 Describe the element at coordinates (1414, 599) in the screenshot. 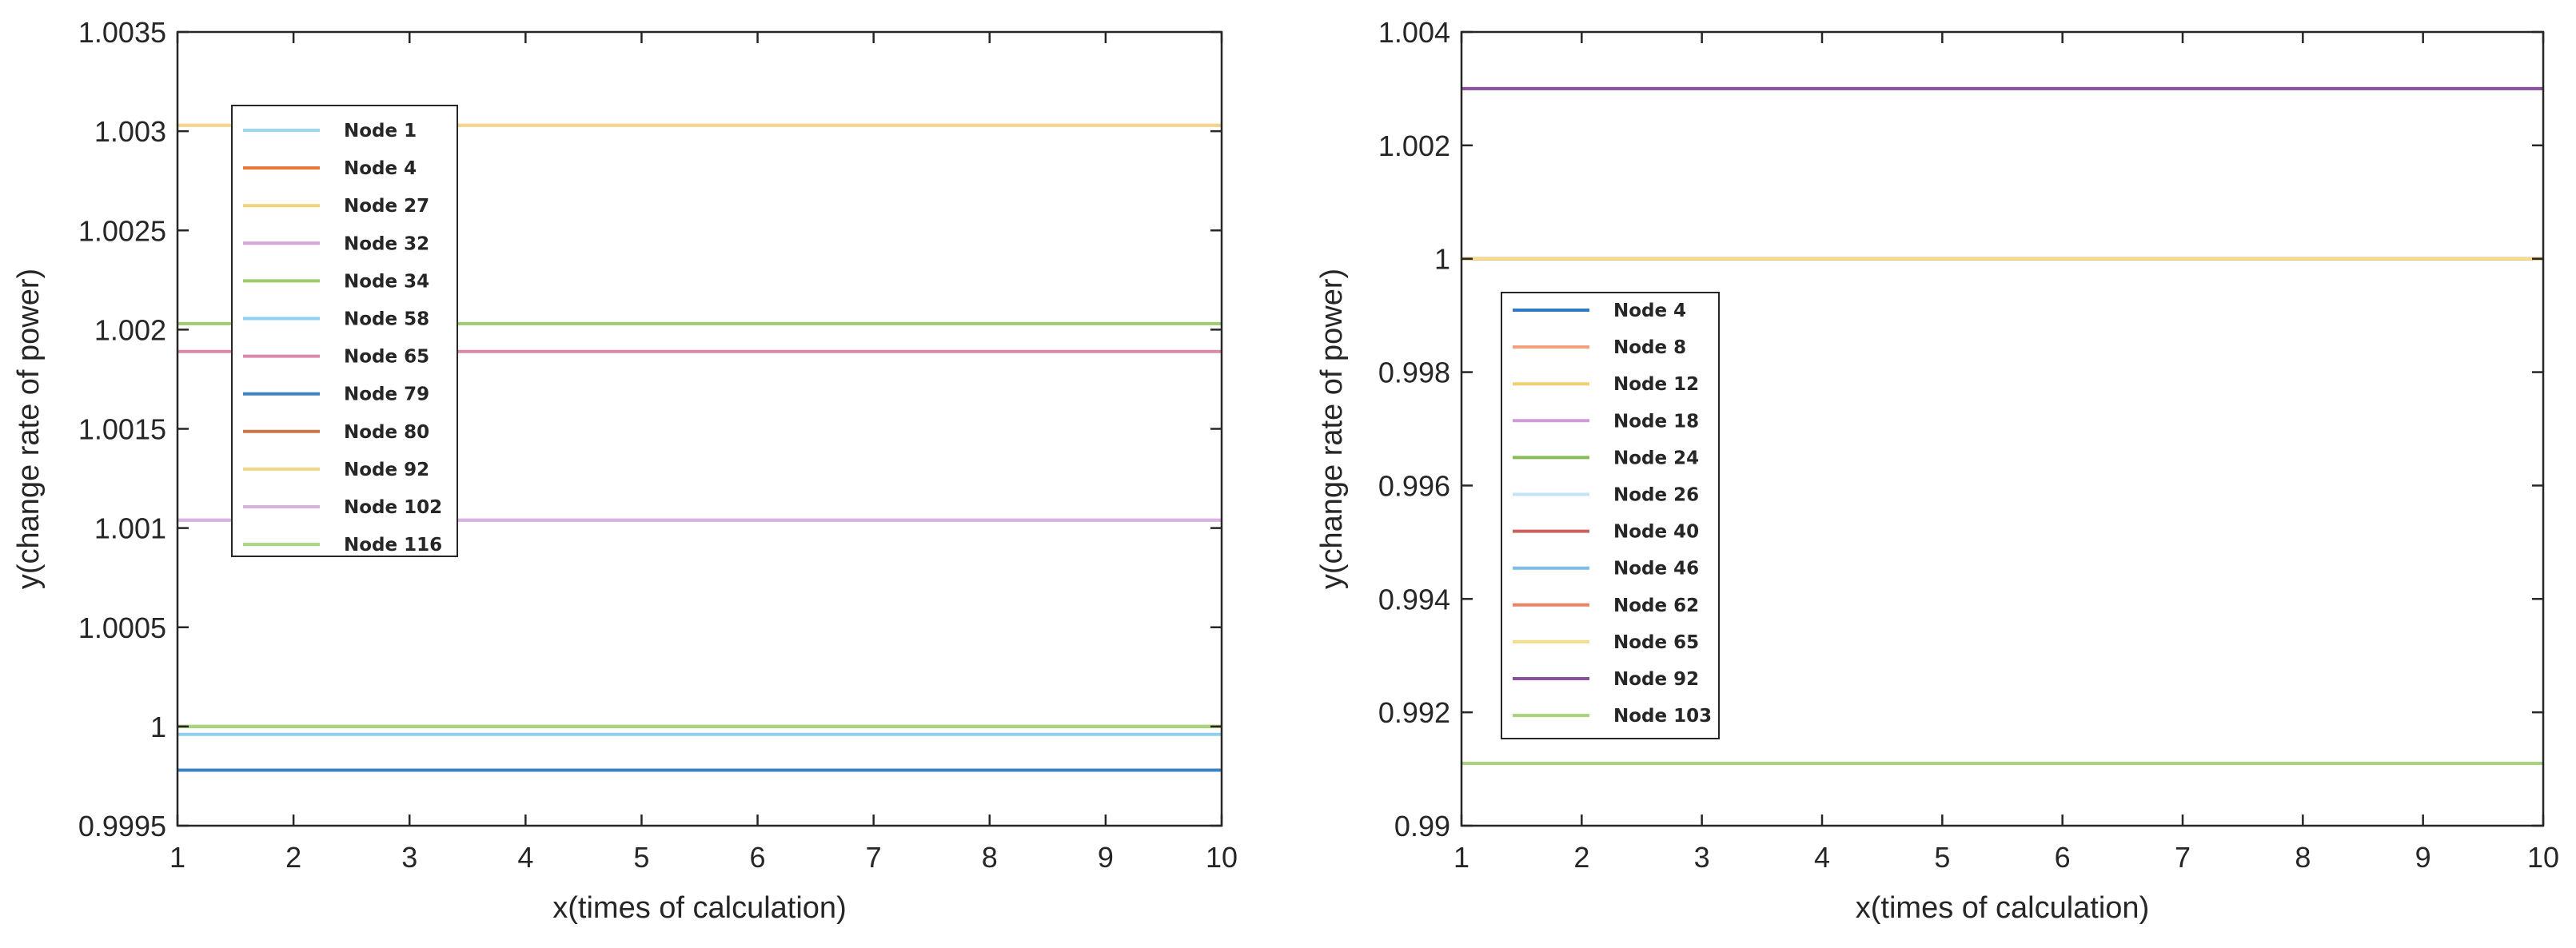

I see `y-tick-label: 0.994` at that location.